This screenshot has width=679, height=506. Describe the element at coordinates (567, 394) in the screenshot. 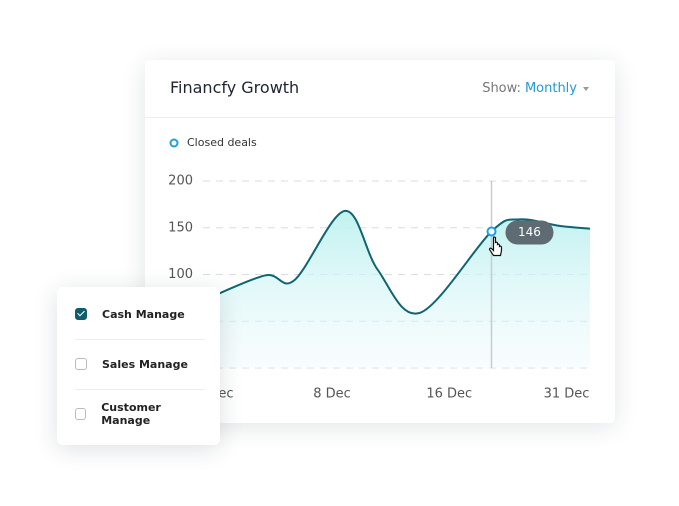

I see `x-tick-label: 31 Dec` at that location.